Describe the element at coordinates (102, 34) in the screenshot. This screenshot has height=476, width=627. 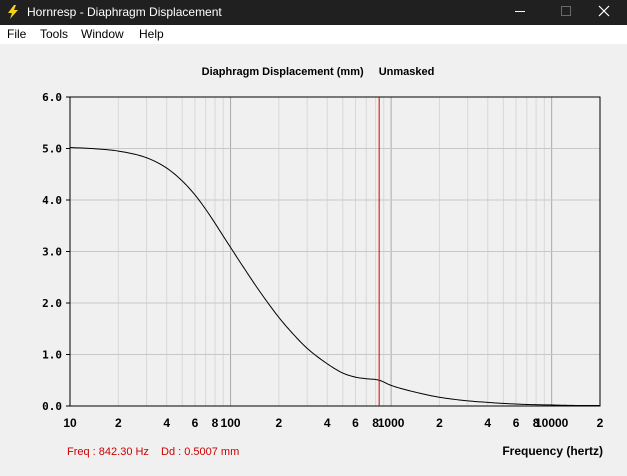
I see `menu-window: Window` at that location.